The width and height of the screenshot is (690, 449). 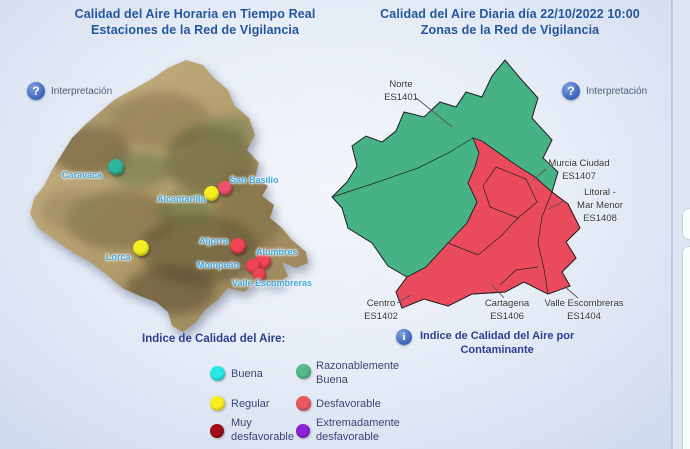 I want to click on station-label-mompean: Mompeán, so click(x=218, y=265).